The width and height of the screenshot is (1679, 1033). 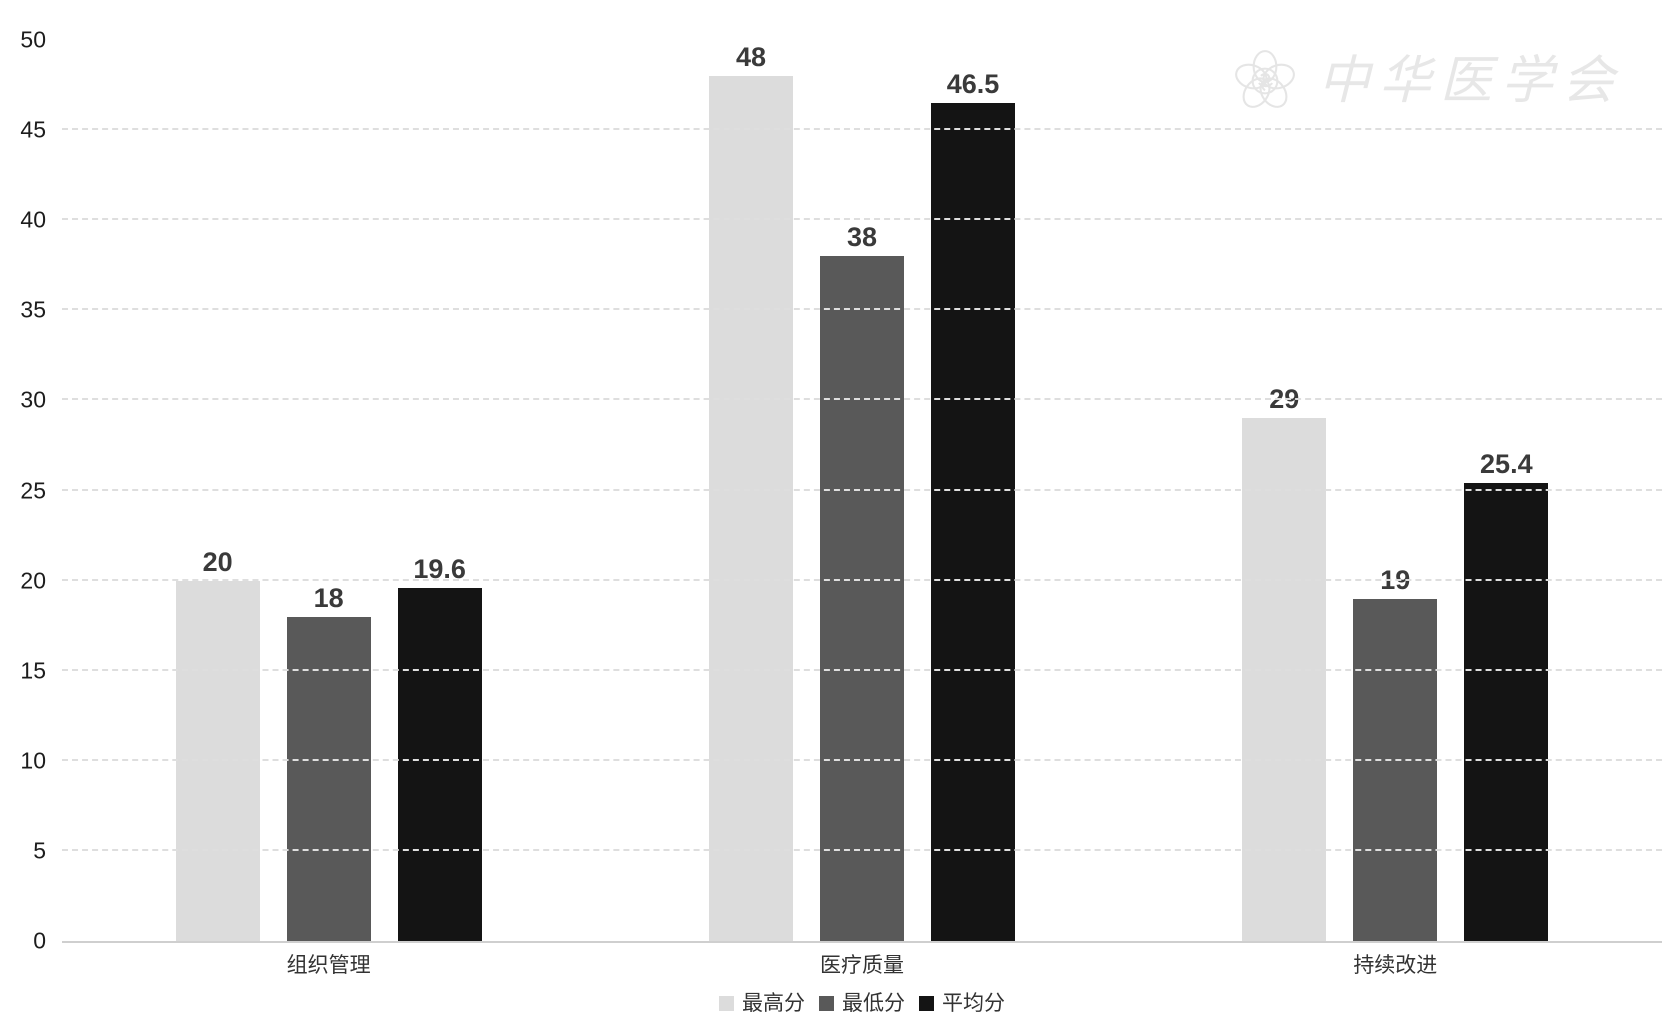 What do you see at coordinates (873, 1003) in the screenshot?
I see `legend-label: 最低分` at bounding box center [873, 1003].